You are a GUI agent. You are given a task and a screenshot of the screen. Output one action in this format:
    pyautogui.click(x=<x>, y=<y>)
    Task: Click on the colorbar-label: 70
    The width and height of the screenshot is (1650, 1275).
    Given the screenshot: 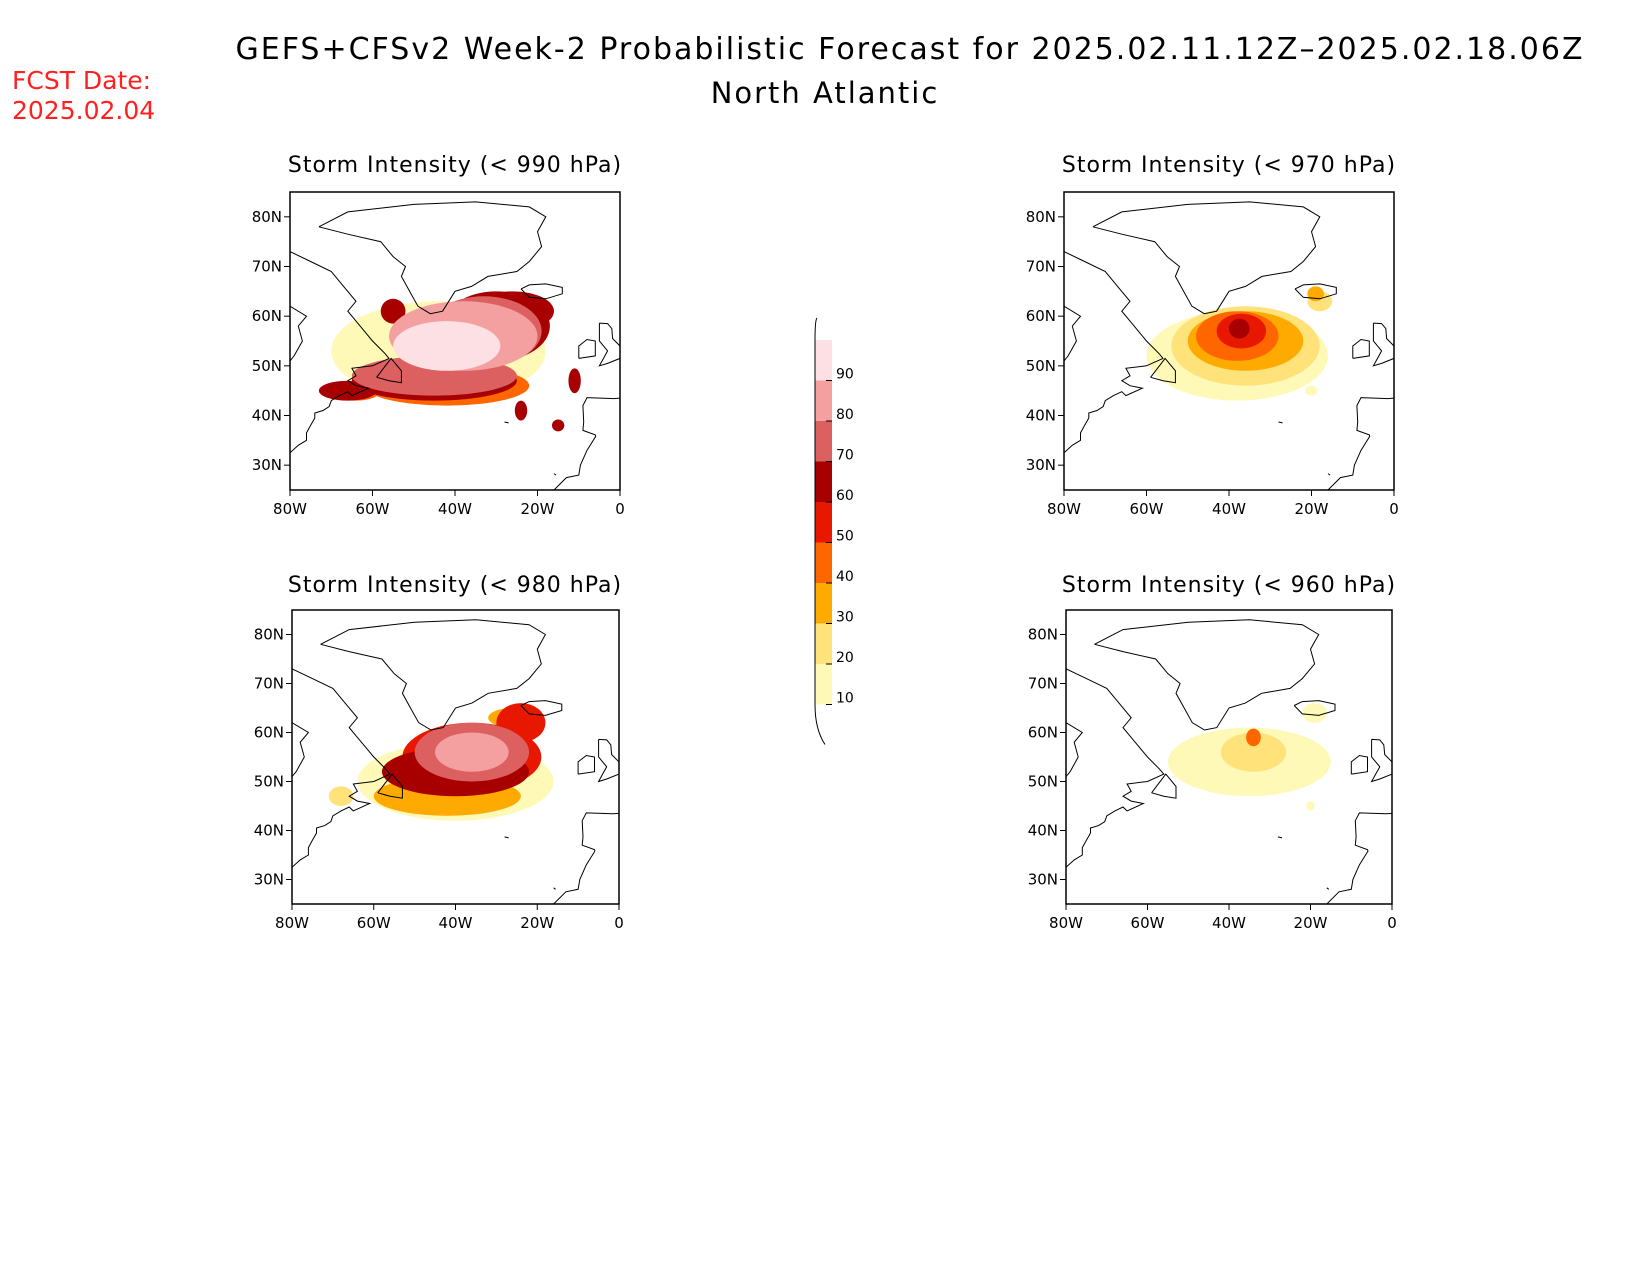 What is the action you would take?
    pyautogui.click(x=845, y=456)
    